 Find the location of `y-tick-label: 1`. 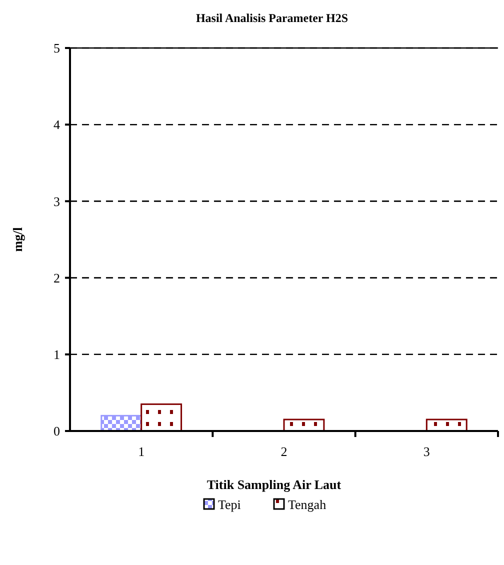

y-tick-label: 1 is located at coordinates (57, 354).